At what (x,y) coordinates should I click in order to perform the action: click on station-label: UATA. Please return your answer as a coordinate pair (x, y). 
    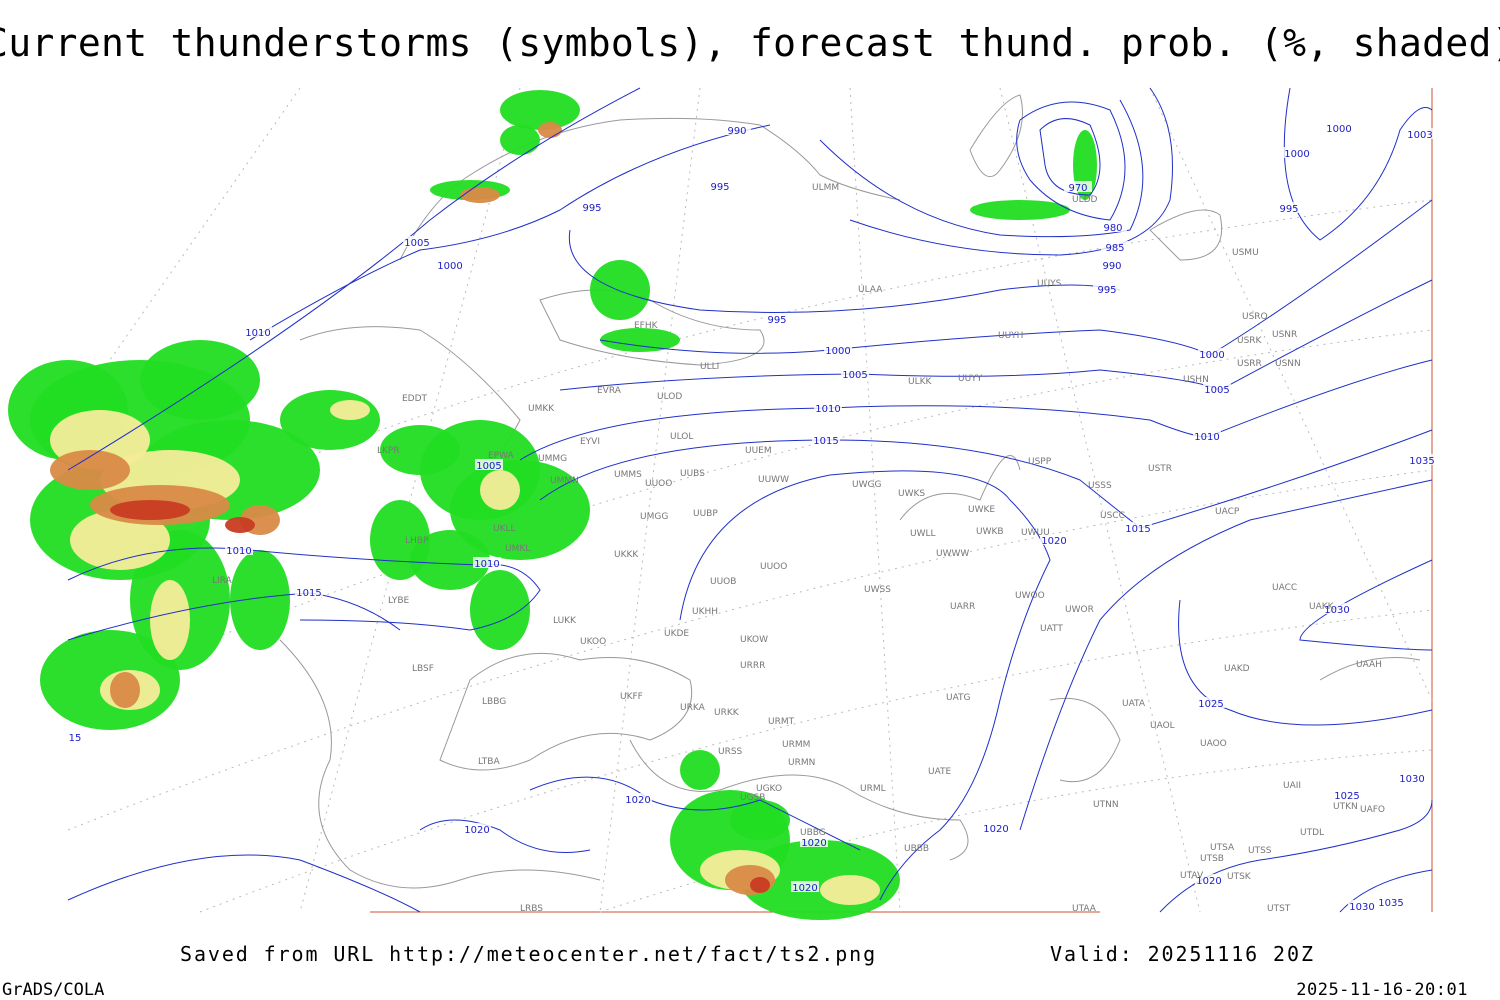
    Looking at the image, I should click on (1134, 704).